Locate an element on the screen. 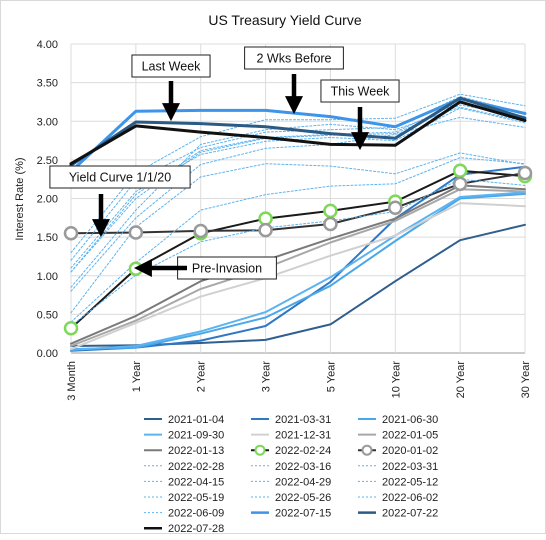 This screenshot has height=540, width=546. legend-label: 2022-03-31 is located at coordinates (410, 467).